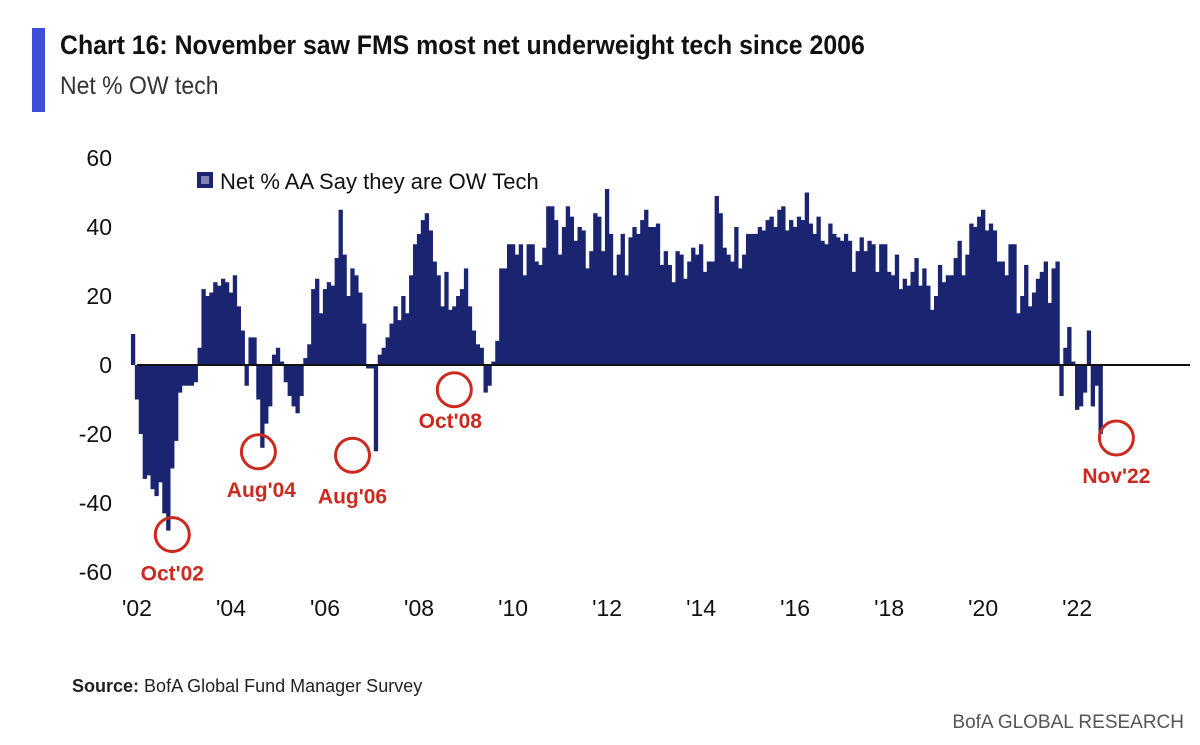 This screenshot has height=745, width=1200. What do you see at coordinates (95, 503) in the screenshot?
I see `y-tick-label: -40` at bounding box center [95, 503].